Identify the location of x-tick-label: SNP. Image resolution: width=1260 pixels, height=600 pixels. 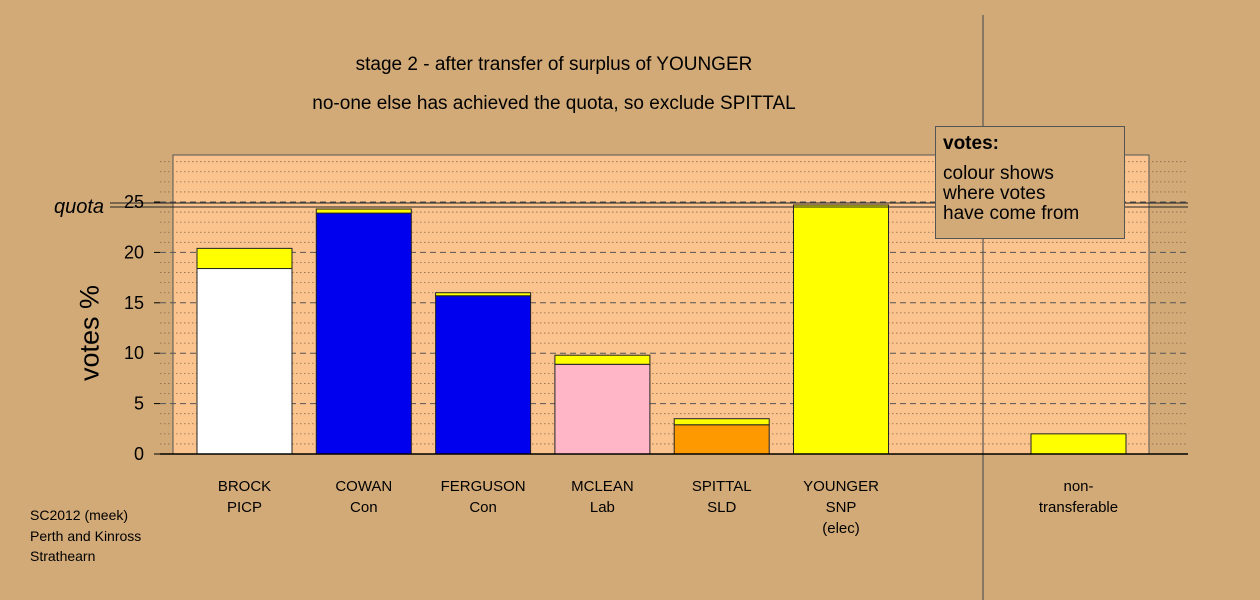
(841, 507).